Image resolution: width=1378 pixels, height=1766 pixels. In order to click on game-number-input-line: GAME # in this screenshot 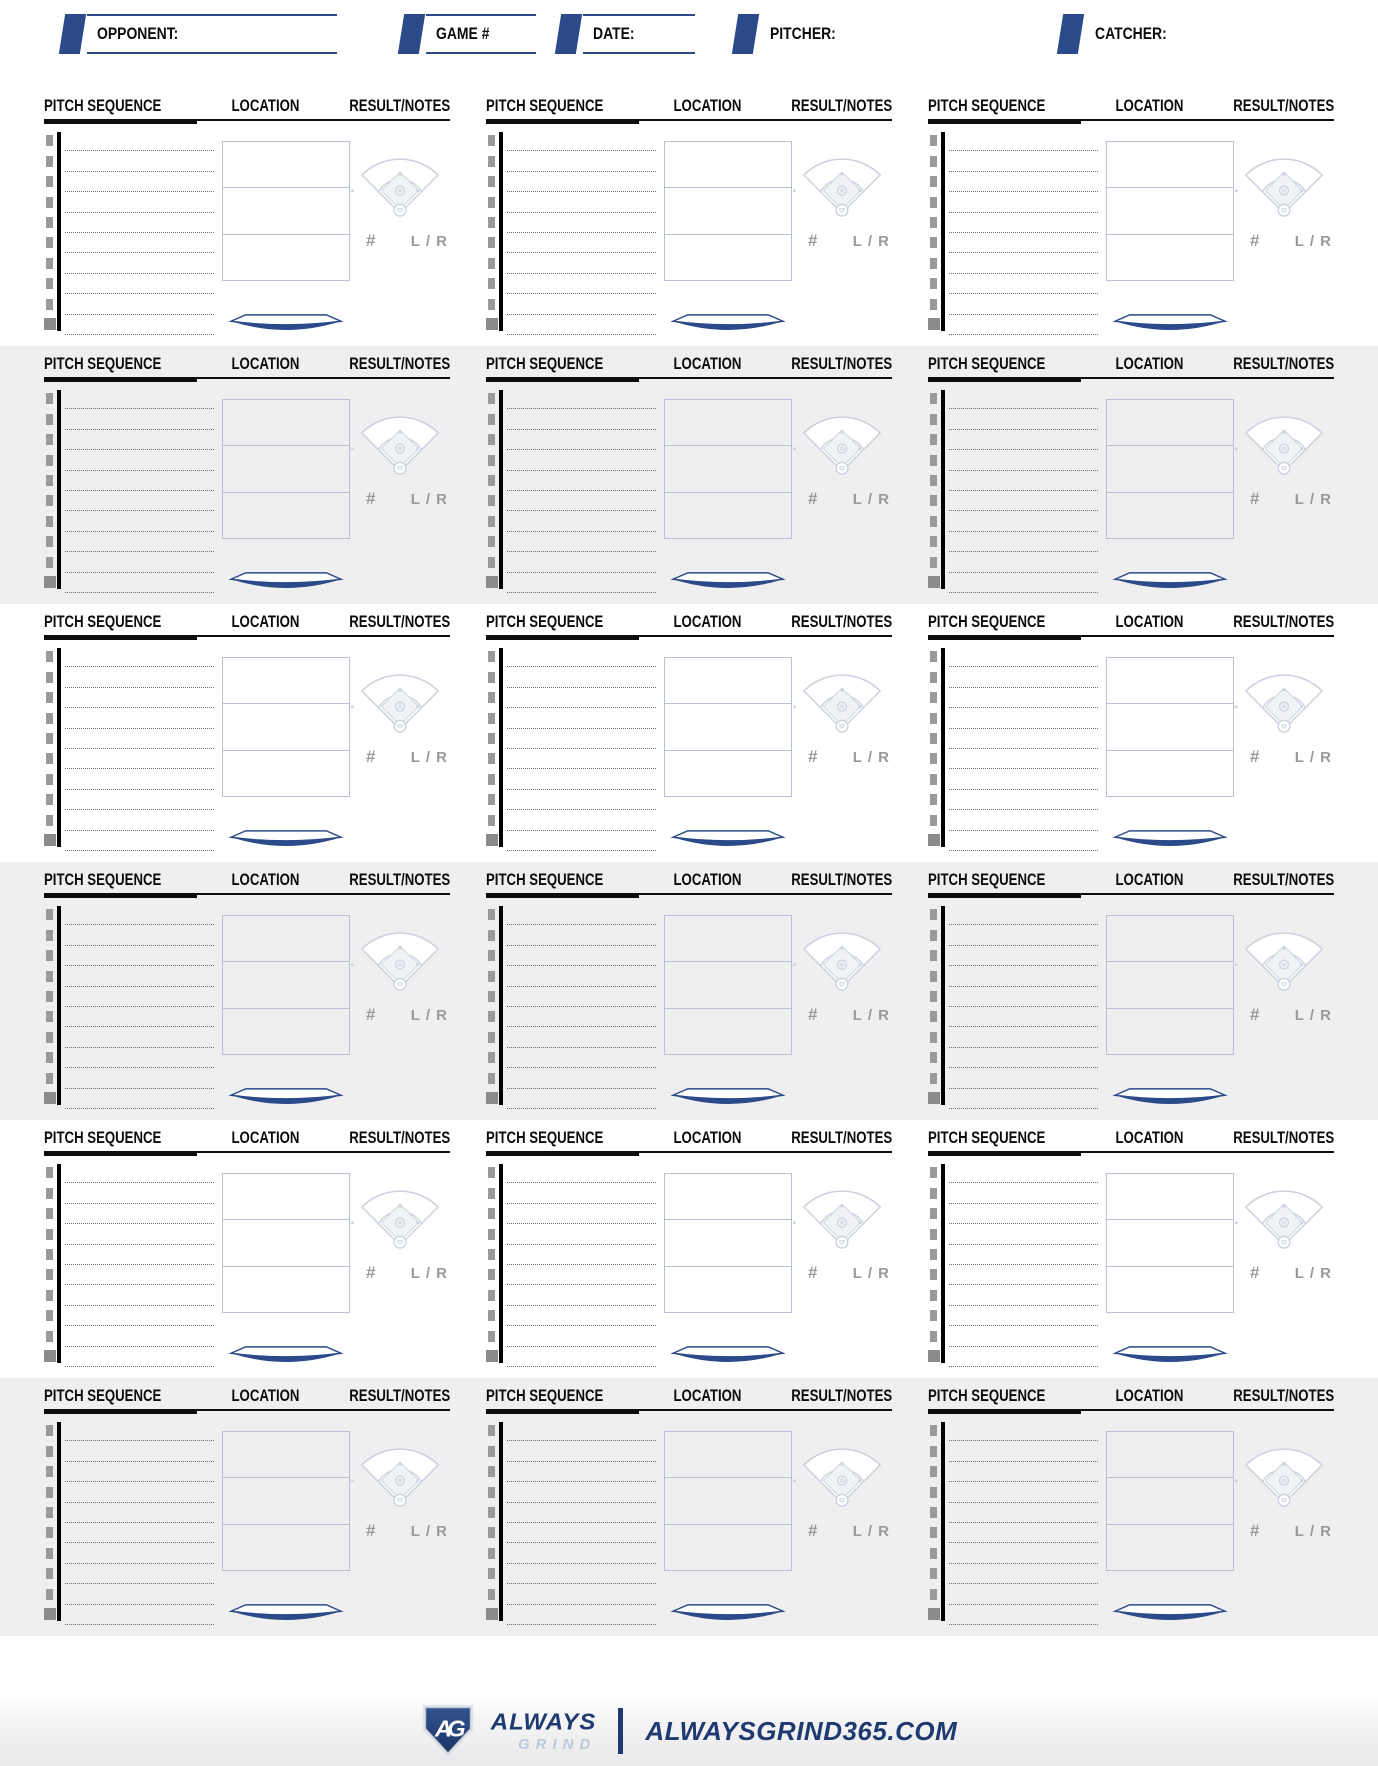, I will do `click(481, 34)`.